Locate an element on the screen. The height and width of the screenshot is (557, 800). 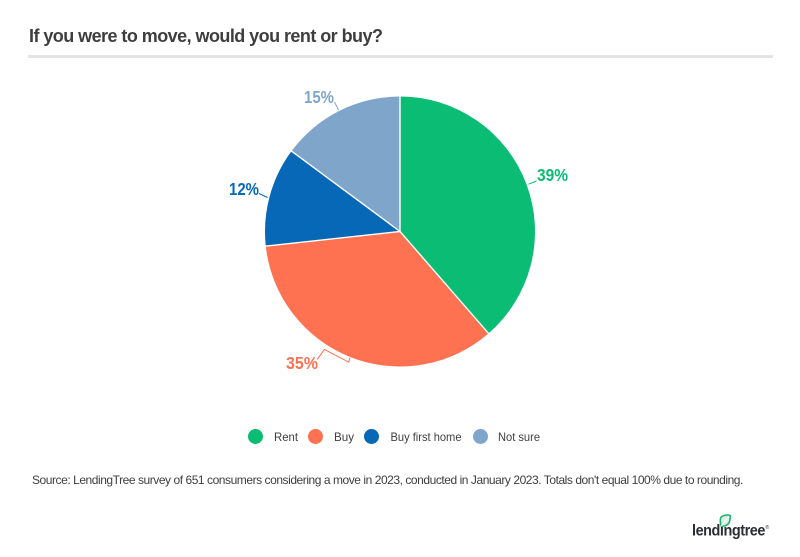
svg-text: Rent is located at coordinates (286, 437).